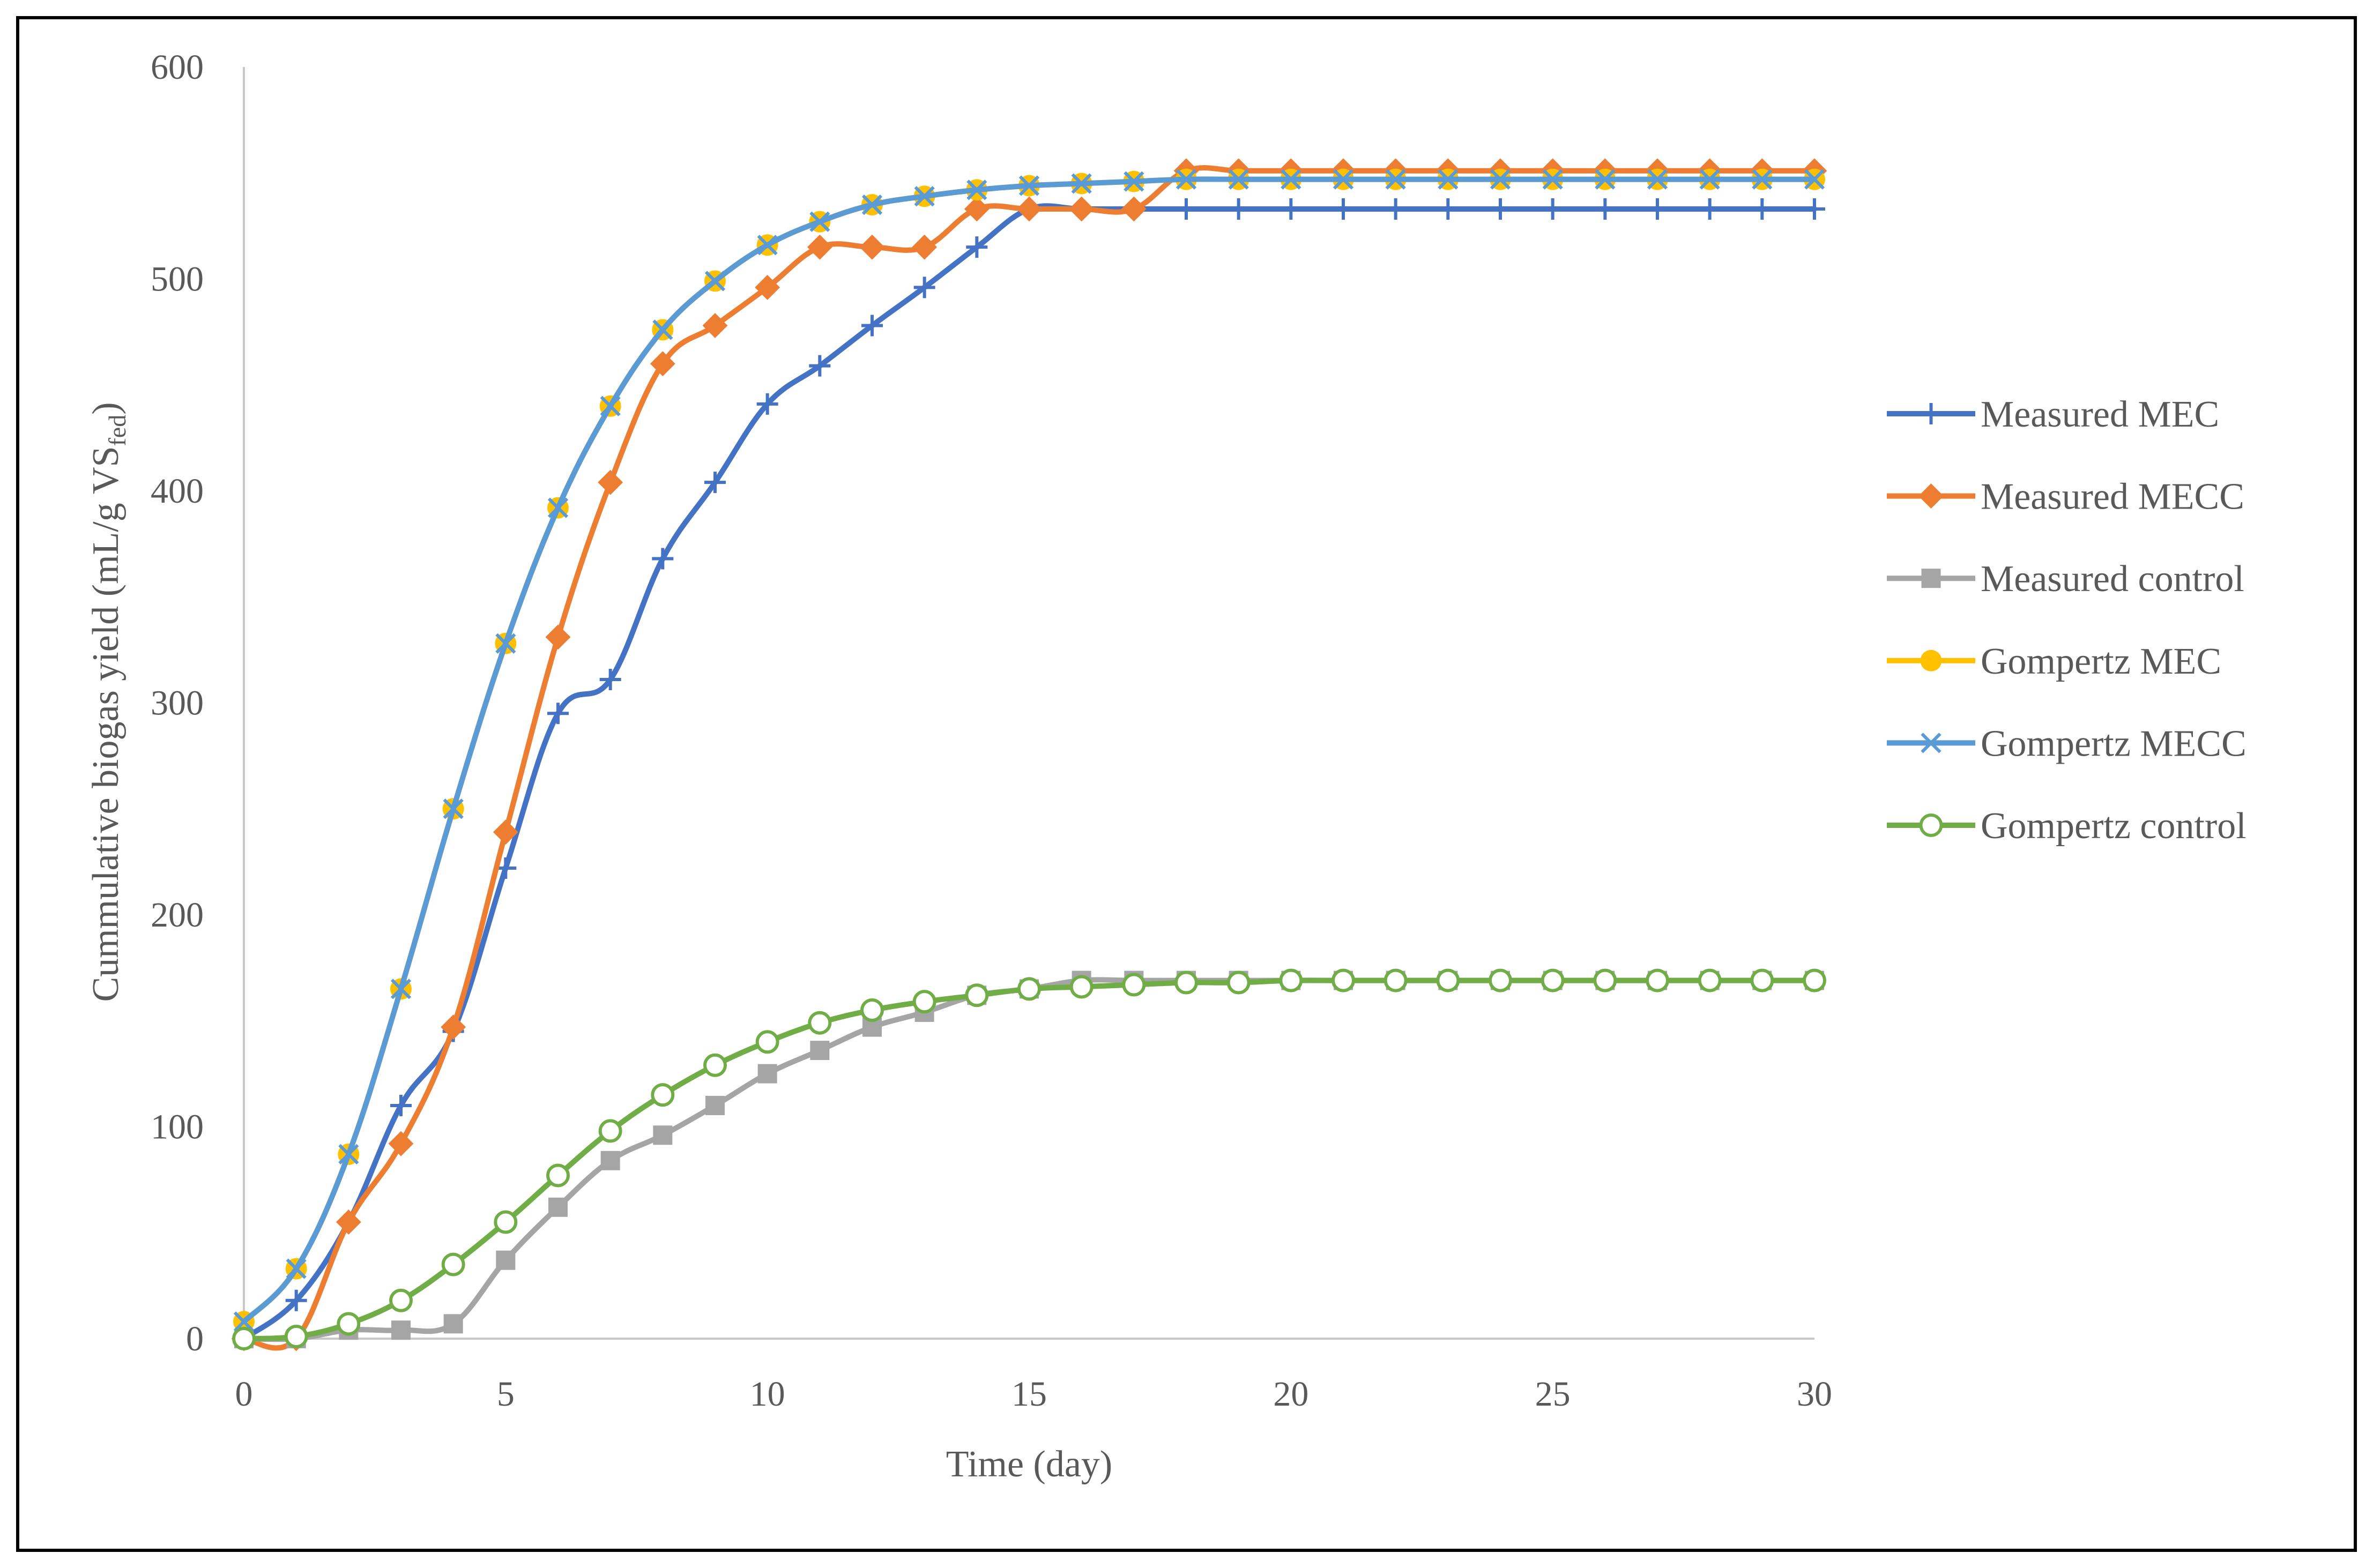 This screenshot has width=2373, height=1568. I want to click on y-axis-title-close: ), so click(106, 408).